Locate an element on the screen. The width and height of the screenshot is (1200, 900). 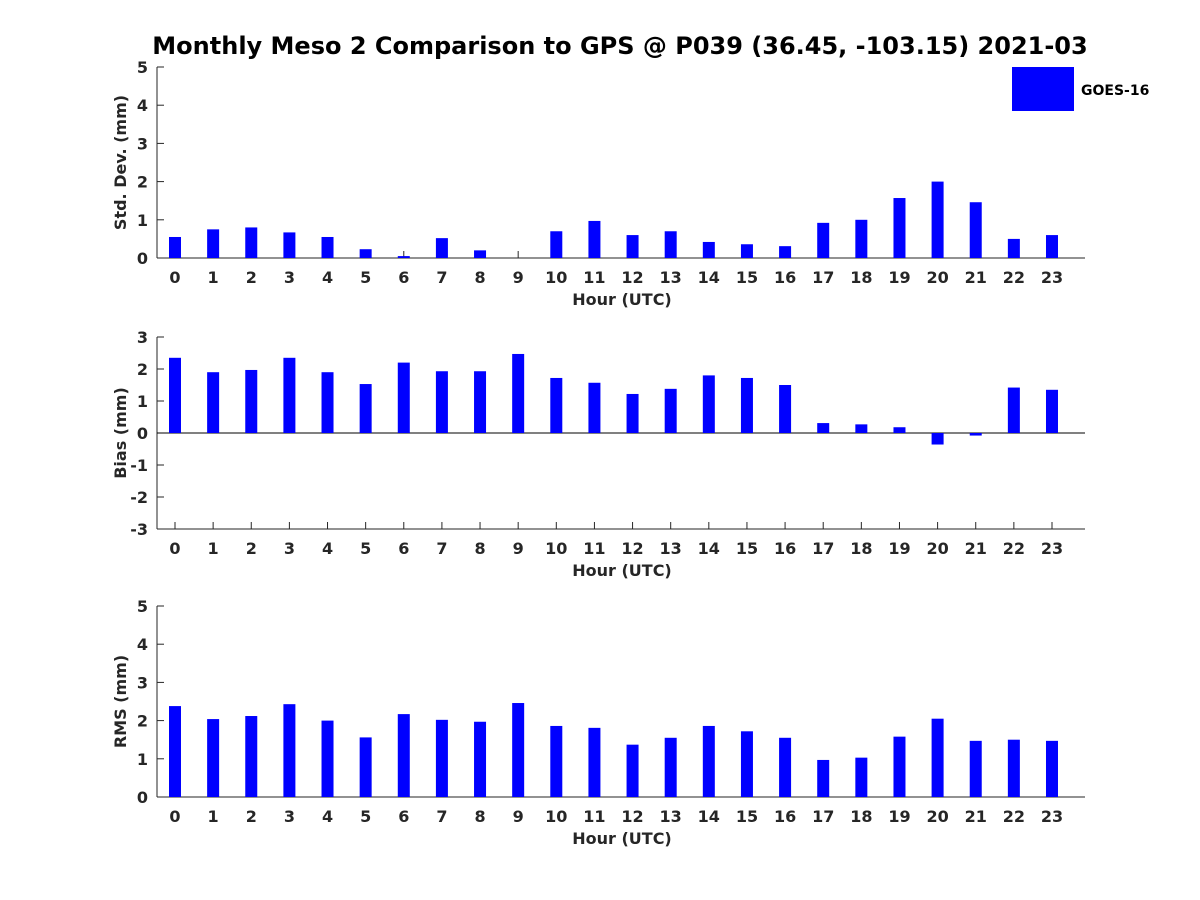
y-tick-label: 0 is located at coordinates (142, 433).